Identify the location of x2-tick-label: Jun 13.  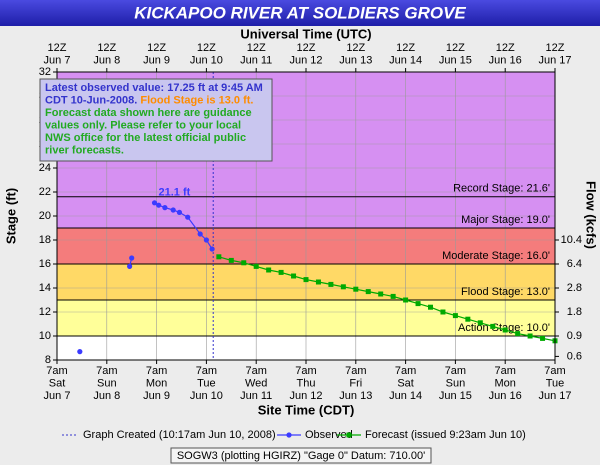
(355, 60).